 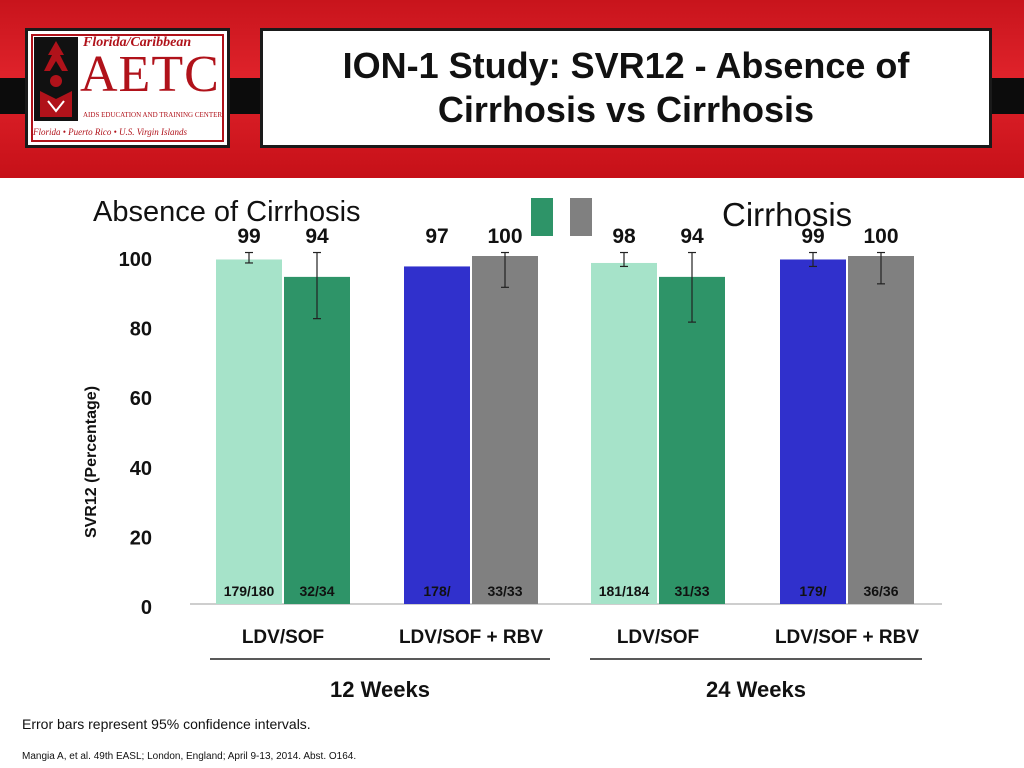 I want to click on legend-swatch-cirrhosis, so click(x=581, y=217).